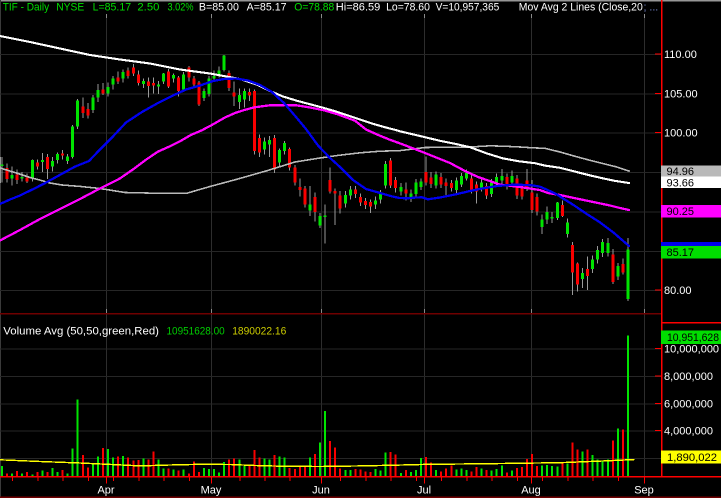 Image resolution: width=721 pixels, height=498 pixels. What do you see at coordinates (681, 212) in the screenshot?
I see `svg-text: 90.25` at bounding box center [681, 212].